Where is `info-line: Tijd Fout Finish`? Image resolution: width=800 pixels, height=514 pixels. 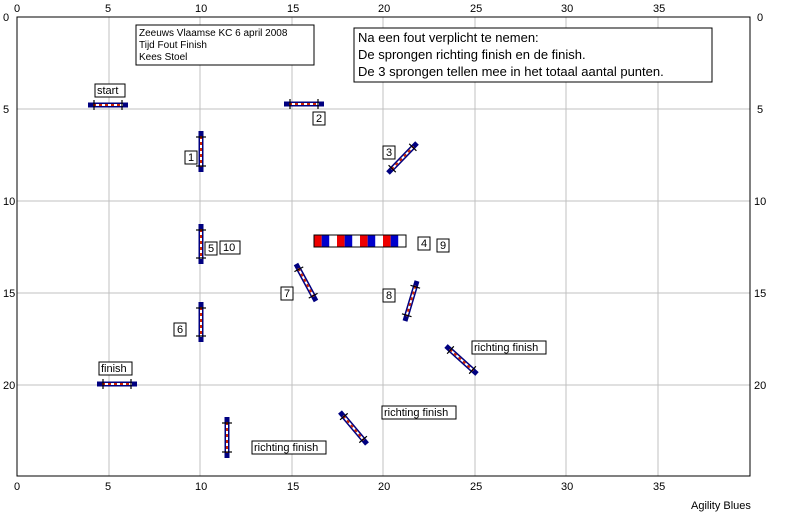
info-line: Tijd Fout Finish is located at coordinates (173, 45).